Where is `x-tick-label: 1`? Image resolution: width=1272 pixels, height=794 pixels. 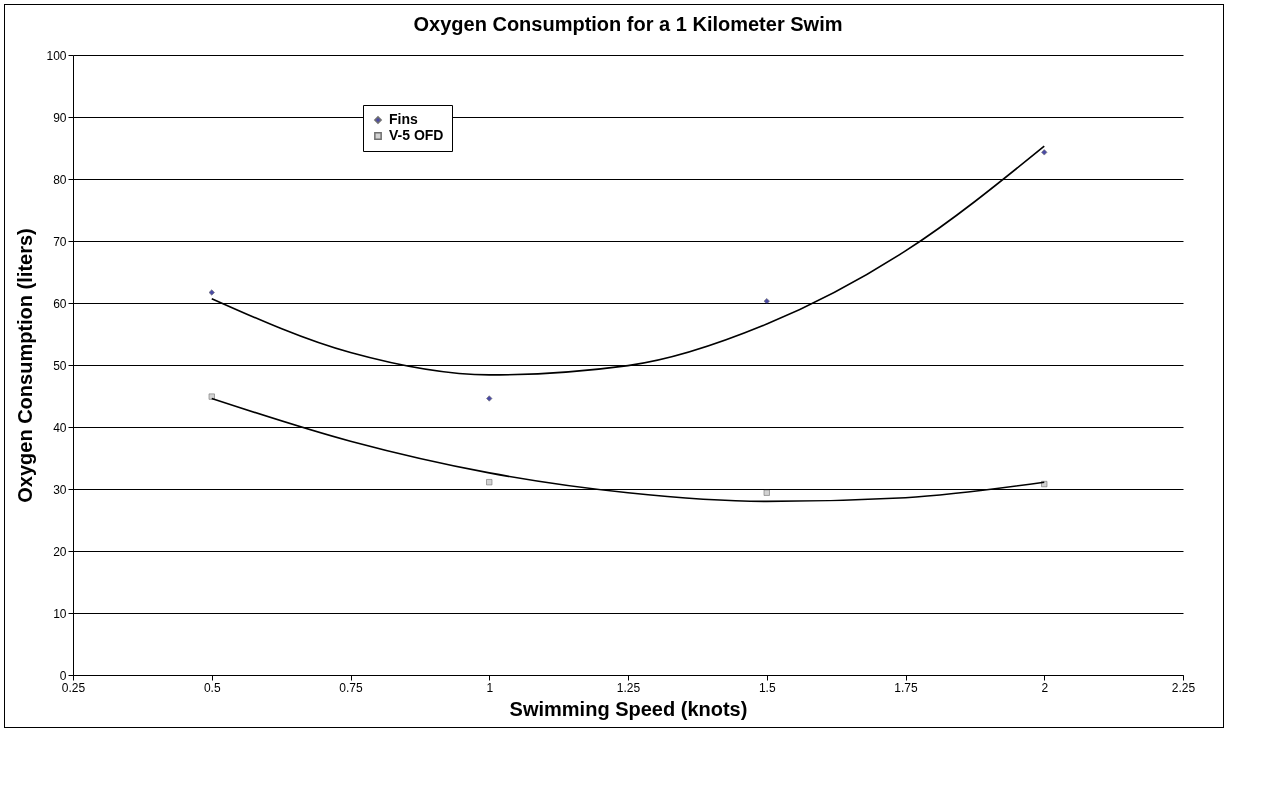 x-tick-label: 1 is located at coordinates (490, 687).